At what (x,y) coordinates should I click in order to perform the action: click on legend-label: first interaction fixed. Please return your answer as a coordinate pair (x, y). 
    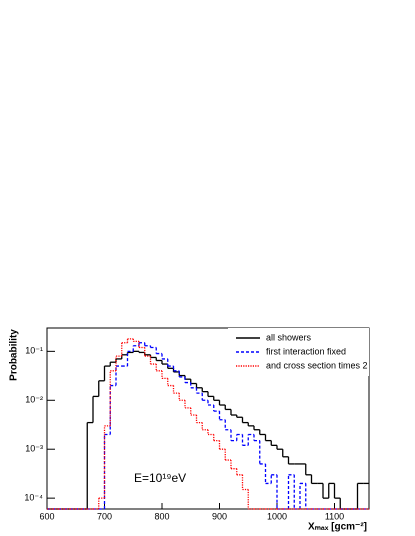
    Looking at the image, I should click on (306, 351).